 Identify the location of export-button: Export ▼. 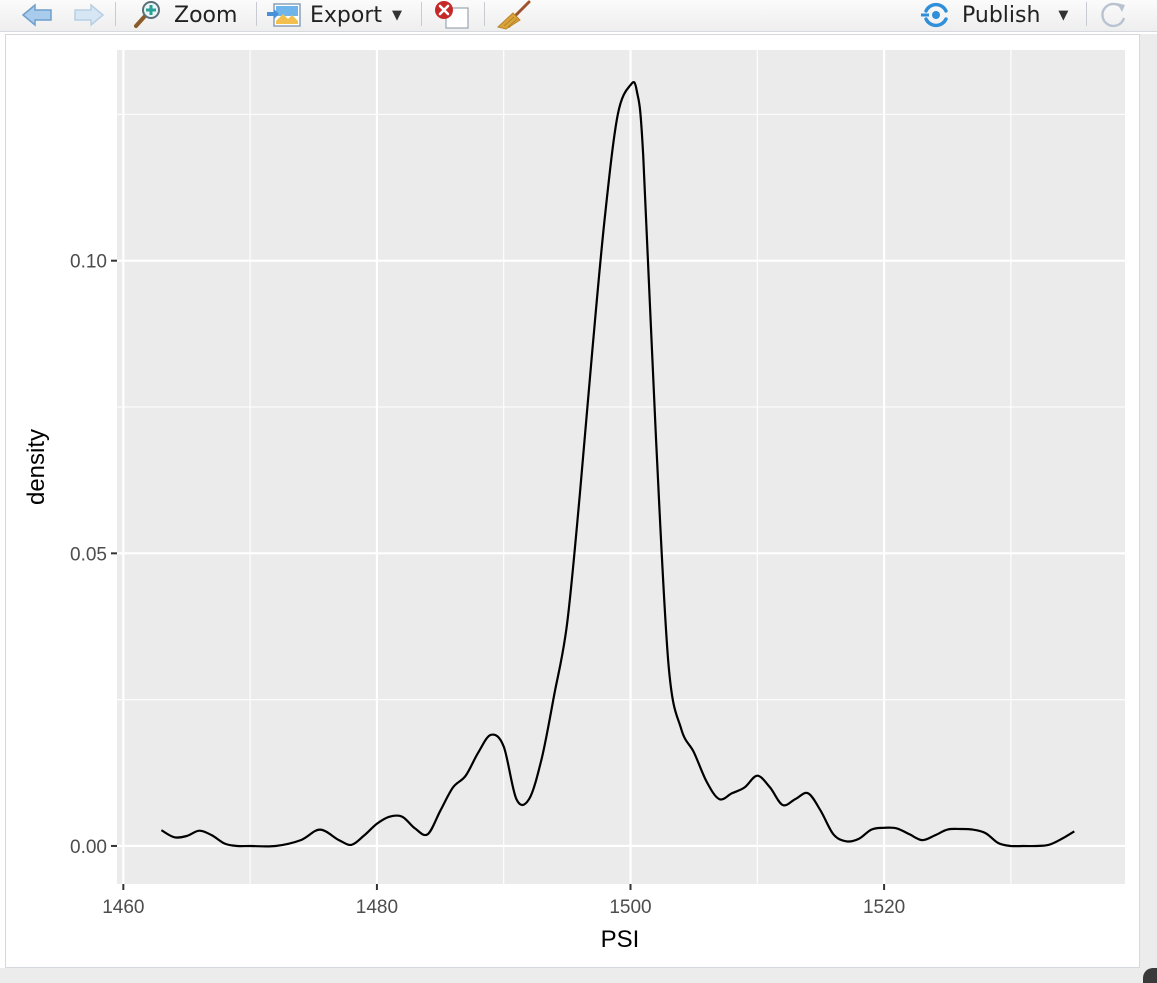
(334, 15).